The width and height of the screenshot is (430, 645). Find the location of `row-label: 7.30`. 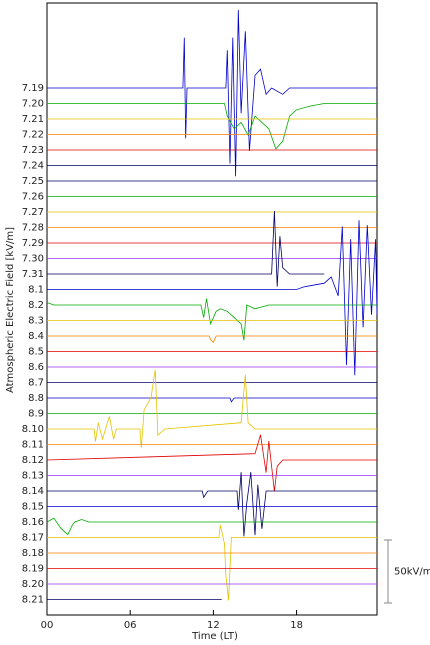

row-label: 7.30 is located at coordinates (33, 259).